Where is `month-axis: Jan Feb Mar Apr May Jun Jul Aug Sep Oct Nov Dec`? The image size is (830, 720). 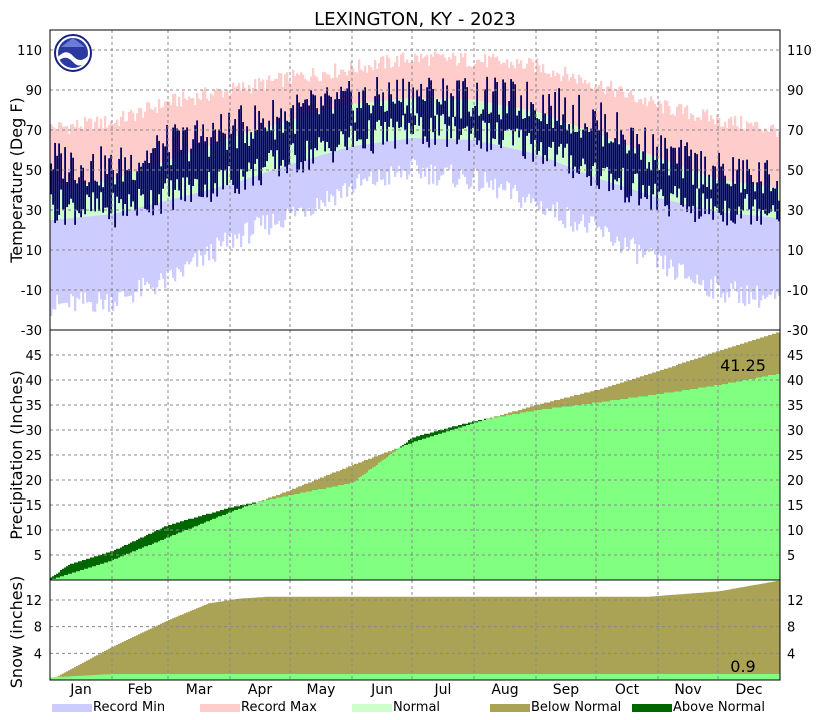
month-axis: Jan Feb Mar Apr May Jun Jul Aug Sep Oct Nov Dec is located at coordinates (415, 690).